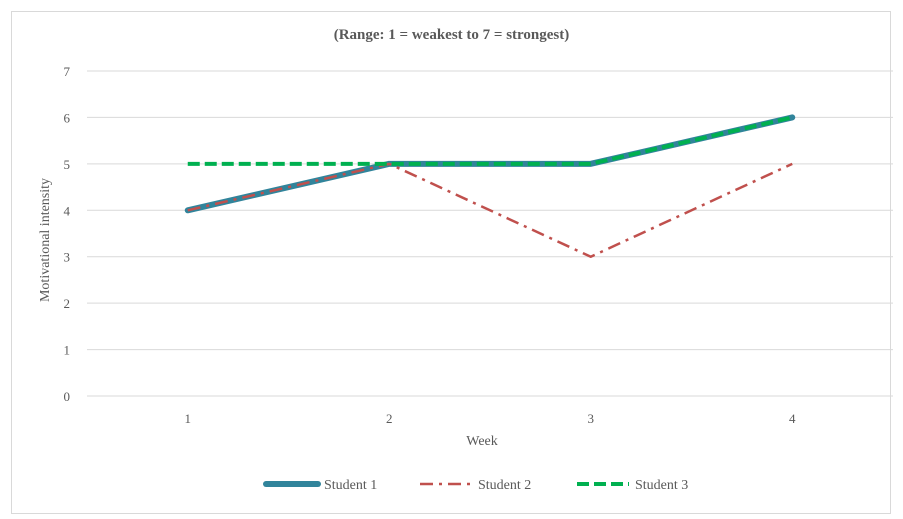 This screenshot has height=519, width=903. Describe the element at coordinates (67, 234) in the screenshot. I see `y-tick-labels: 0 1 2 3 4 5 6 7` at that location.